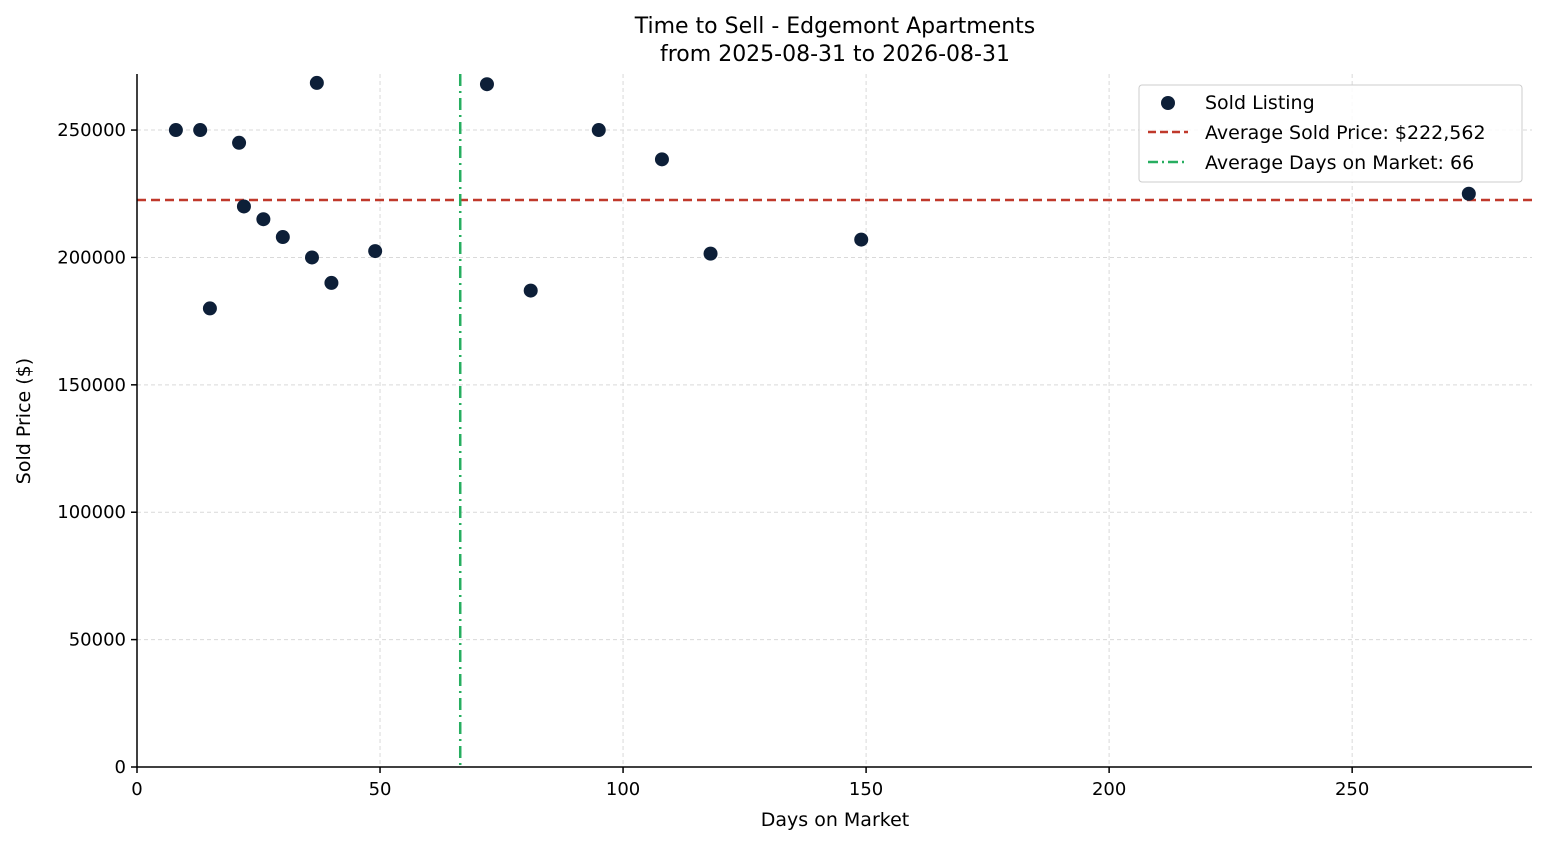  I want to click on y-tick-label: 150000, so click(91, 385).